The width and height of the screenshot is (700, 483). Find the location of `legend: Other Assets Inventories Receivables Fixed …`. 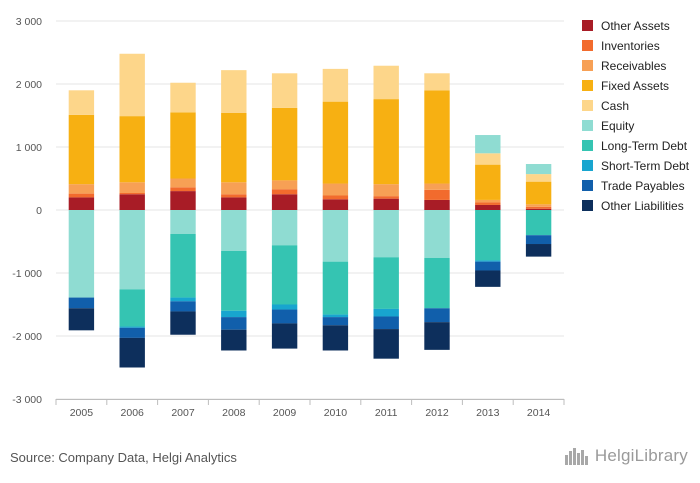

legend: Other Assets Inventories Receivables Fixed … is located at coordinates (636, 116).